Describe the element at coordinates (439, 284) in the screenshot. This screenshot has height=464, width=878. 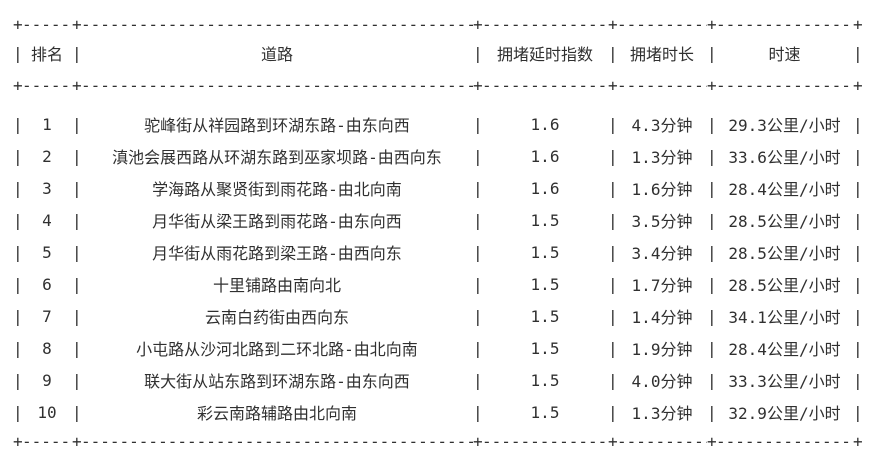
I see `table-row: 6 十里铺路由南向北 1.5 1.7分钟 28.5公里/小时` at that location.